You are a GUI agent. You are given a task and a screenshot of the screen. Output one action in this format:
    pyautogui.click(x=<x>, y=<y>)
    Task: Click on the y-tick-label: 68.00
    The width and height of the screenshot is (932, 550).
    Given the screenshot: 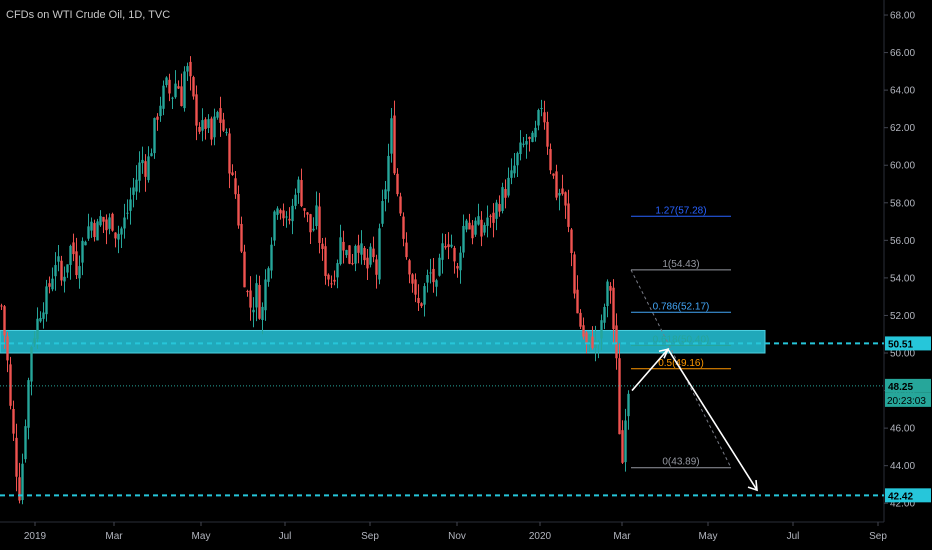 What is the action you would take?
    pyautogui.click(x=902, y=16)
    